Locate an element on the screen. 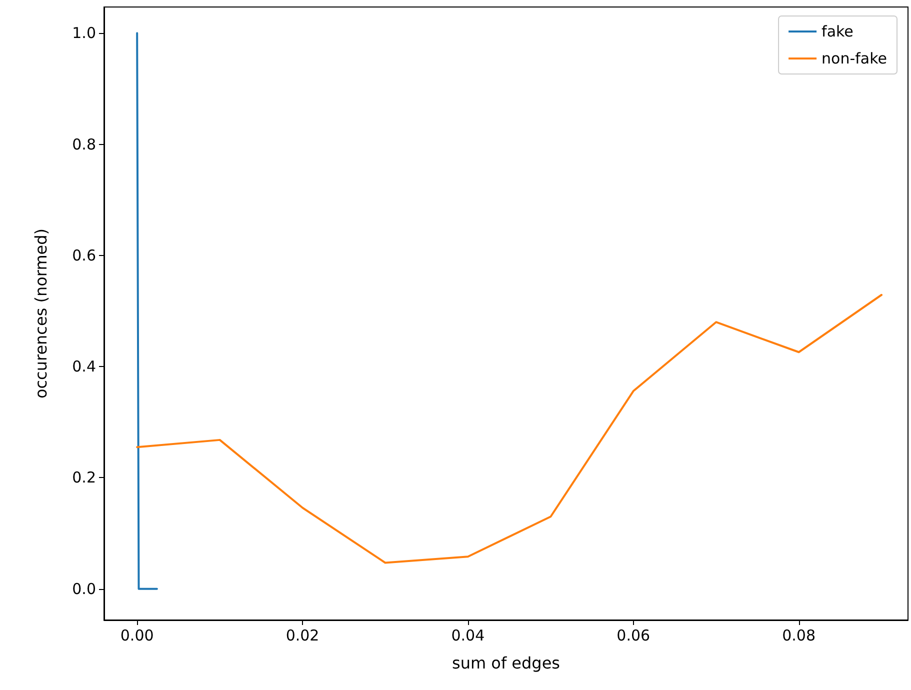 This screenshot has height=690, width=911. x-tick-label: 0.04 is located at coordinates (468, 635).